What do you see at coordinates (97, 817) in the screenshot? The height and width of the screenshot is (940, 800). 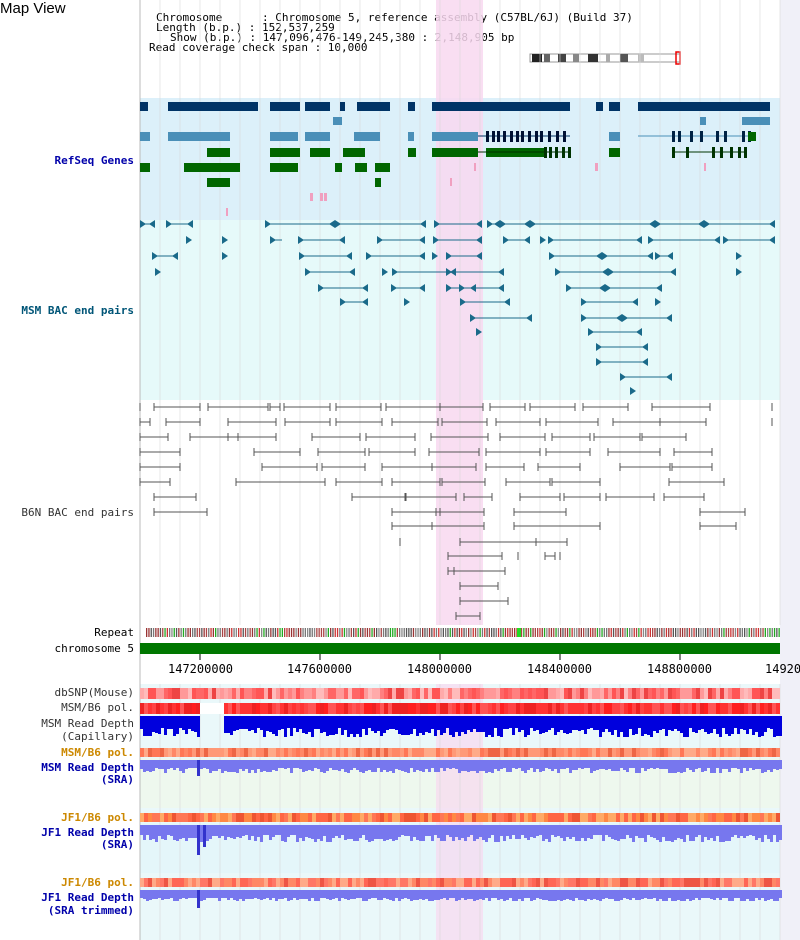 I see `jf1-pol-label: JF1/B6 pol.` at bounding box center [97, 817].